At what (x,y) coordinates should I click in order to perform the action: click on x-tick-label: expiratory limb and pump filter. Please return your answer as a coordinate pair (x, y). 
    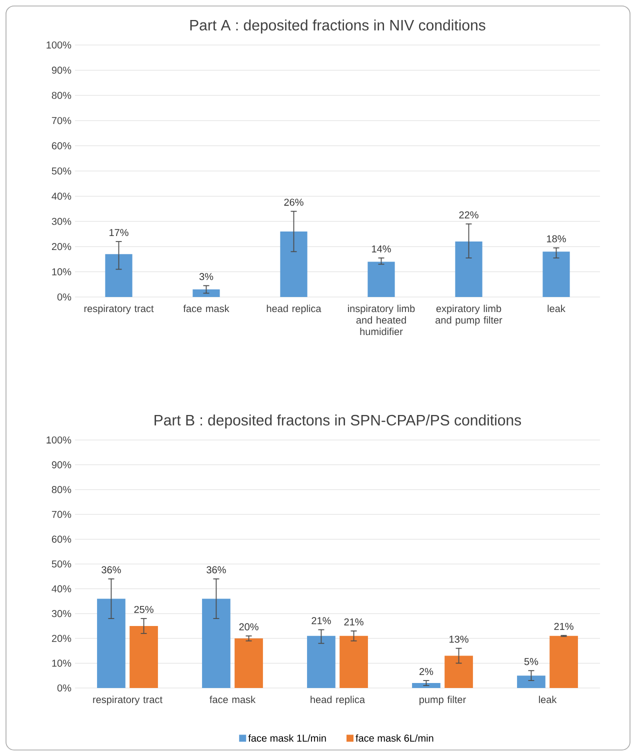
    Looking at the image, I should click on (469, 315).